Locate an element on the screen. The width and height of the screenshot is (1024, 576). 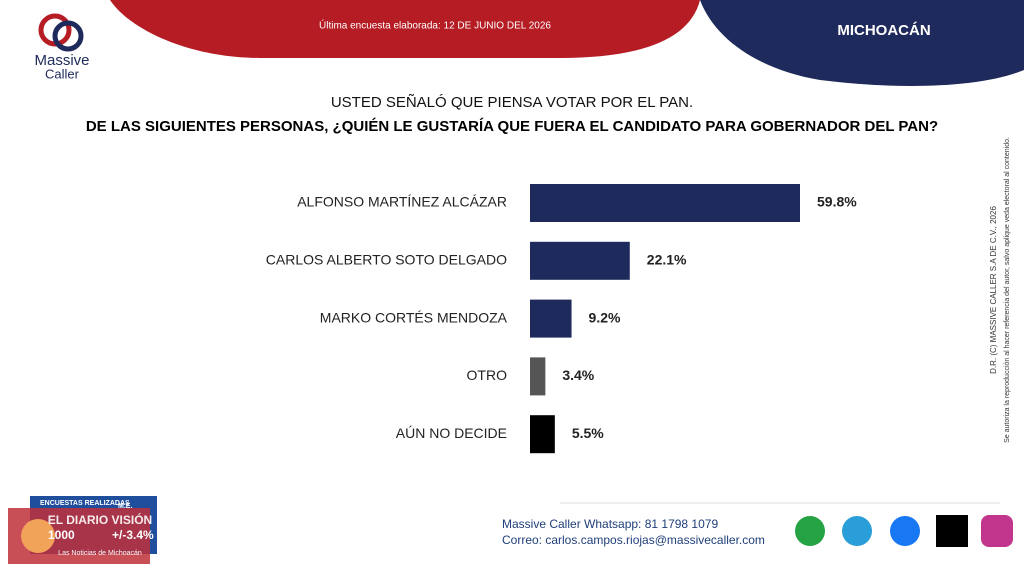
header-navy-band is located at coordinates (862, 43).